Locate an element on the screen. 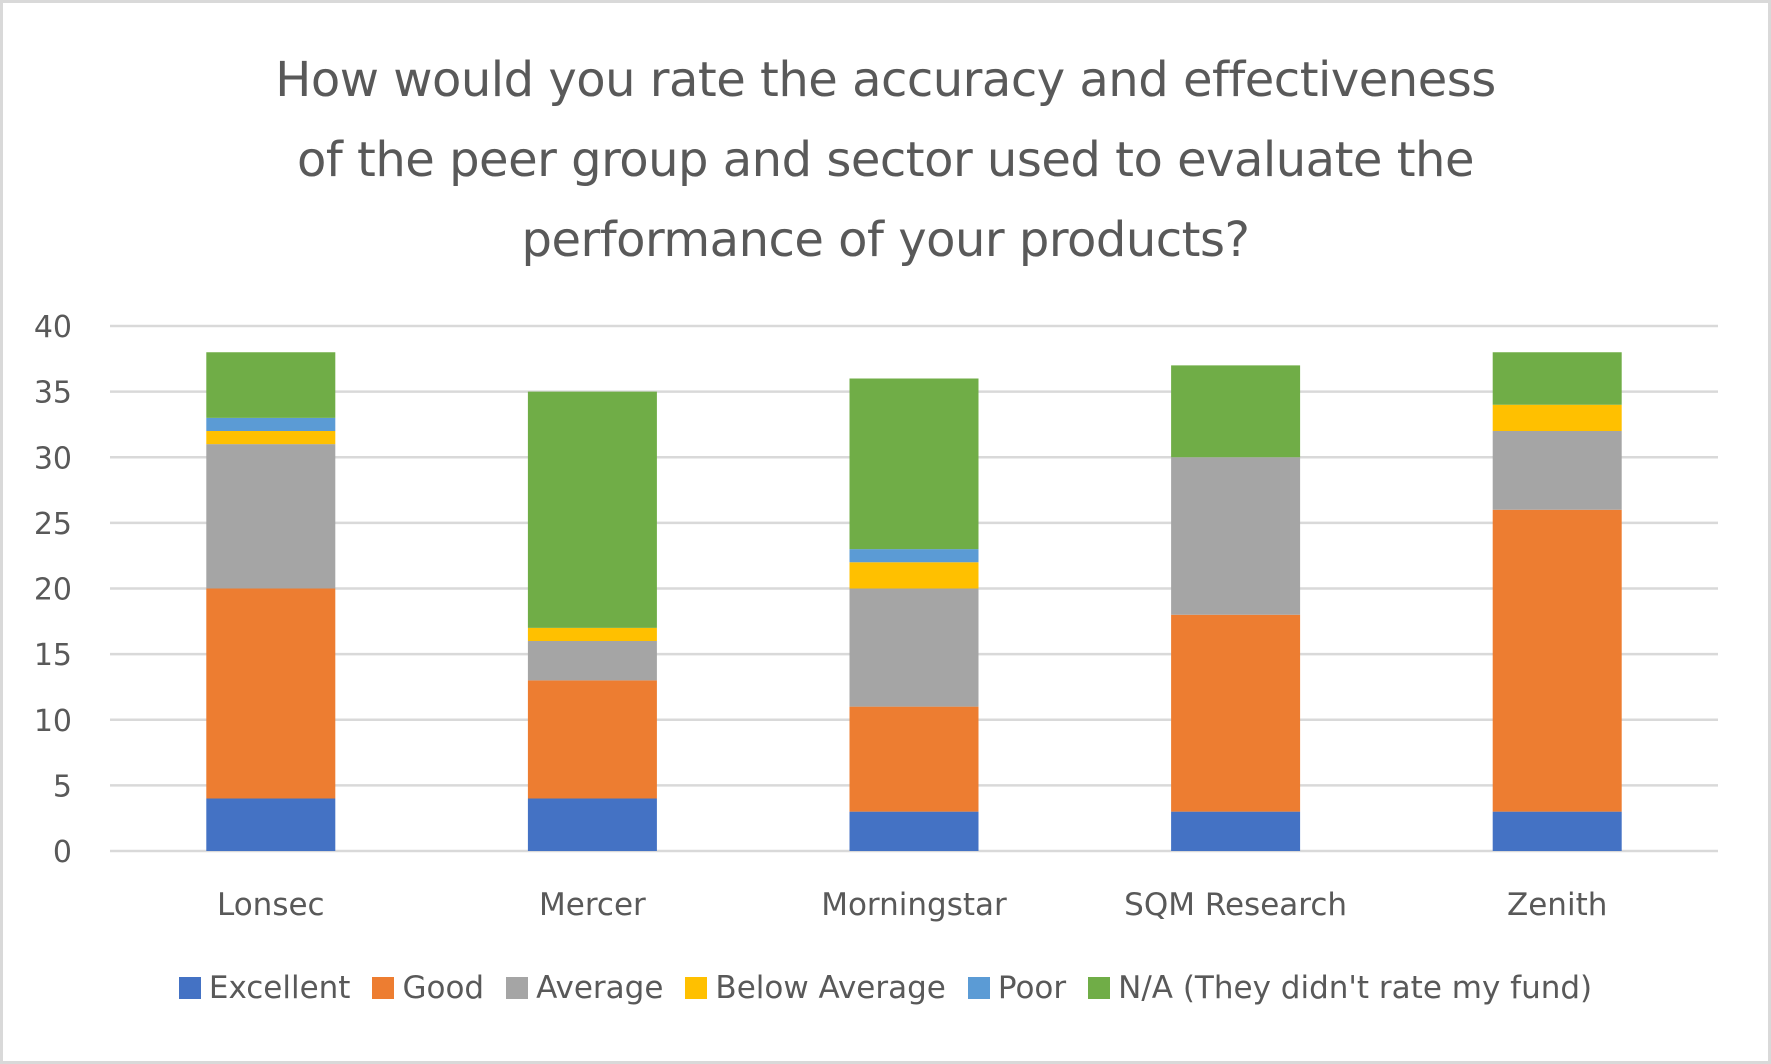 This screenshot has height=1064, width=1771. legend-item: Poor is located at coordinates (1017, 988).